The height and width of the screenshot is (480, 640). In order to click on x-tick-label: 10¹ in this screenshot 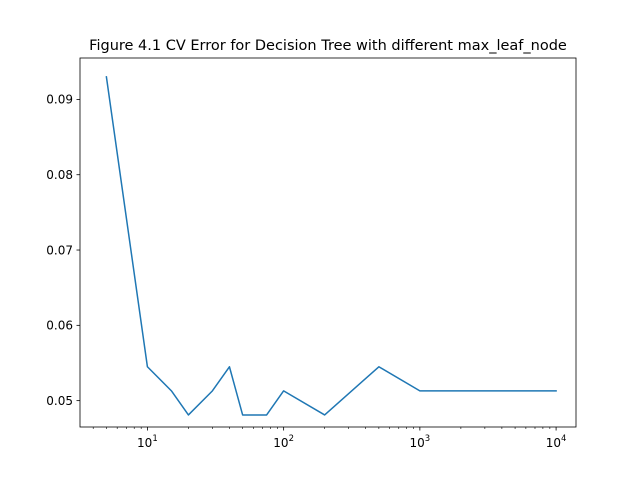, I will do `click(147, 442)`.